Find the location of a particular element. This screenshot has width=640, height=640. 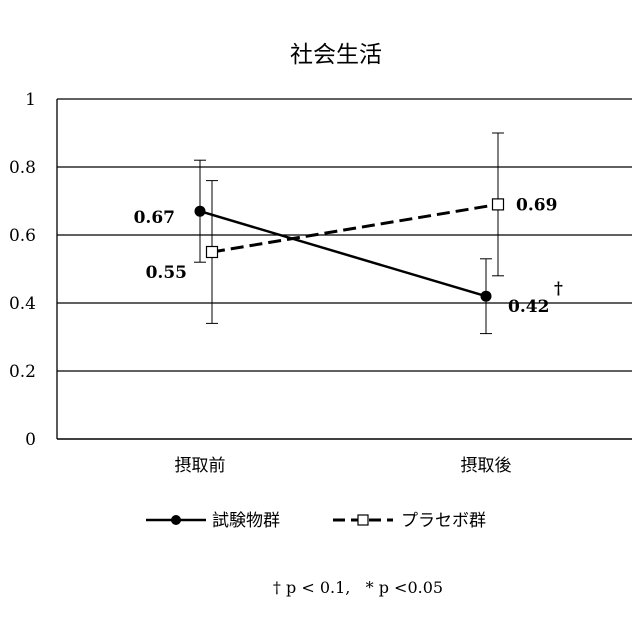

x-category-label: 摂取前 is located at coordinates (200, 466).